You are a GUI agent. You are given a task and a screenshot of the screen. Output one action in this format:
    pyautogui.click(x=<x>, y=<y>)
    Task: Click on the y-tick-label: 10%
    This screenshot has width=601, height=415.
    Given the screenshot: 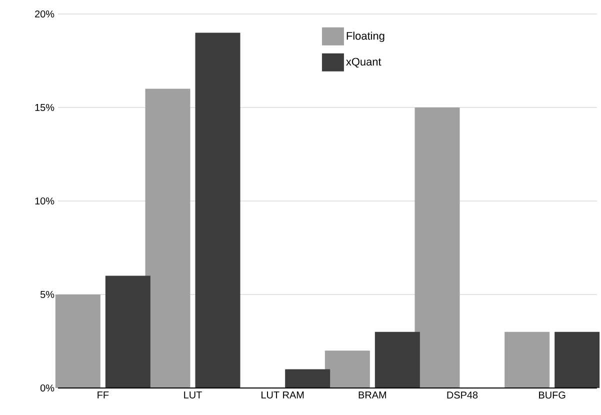 What is the action you would take?
    pyautogui.click(x=44, y=201)
    